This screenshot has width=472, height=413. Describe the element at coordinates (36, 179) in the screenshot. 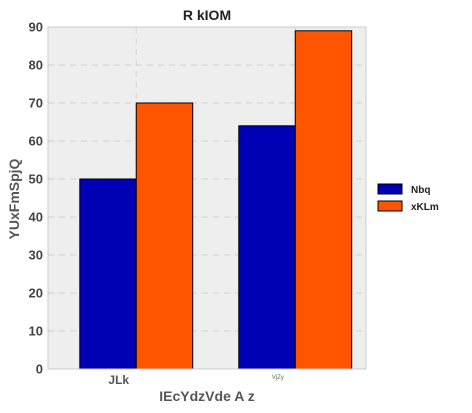

I see `y-tick-label: 50` at that location.